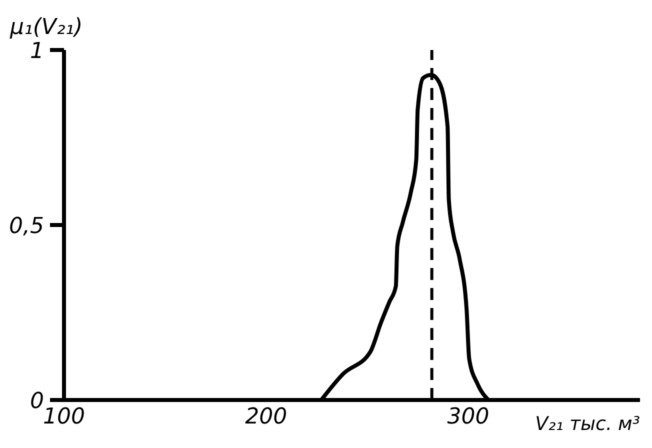 This screenshot has width=652, height=448. Describe the element at coordinates (37, 51) in the screenshot. I see `y-tick-label: 1` at that location.